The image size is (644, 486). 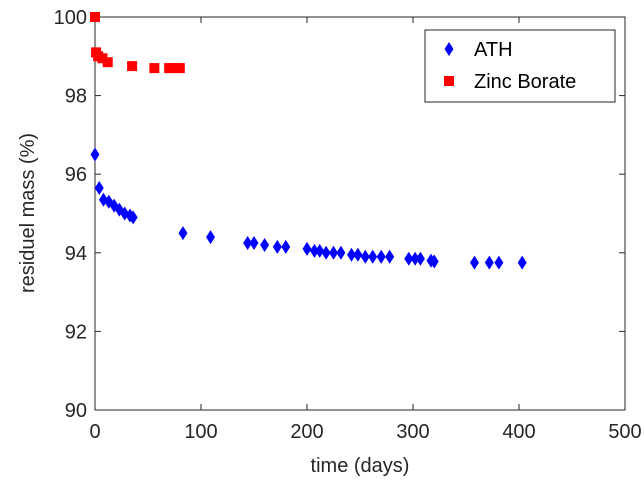 I want to click on legend-marker-ath, so click(x=449, y=49).